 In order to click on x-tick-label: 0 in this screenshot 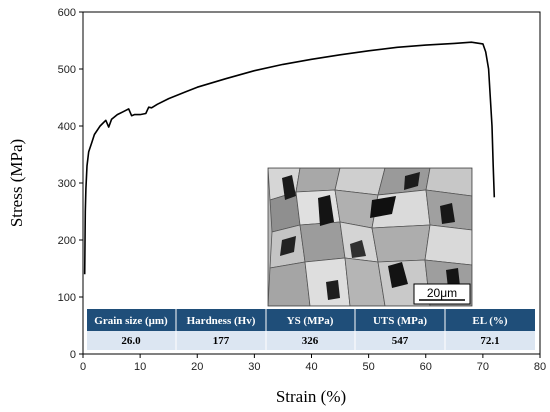, I will do `click(83, 367)`.